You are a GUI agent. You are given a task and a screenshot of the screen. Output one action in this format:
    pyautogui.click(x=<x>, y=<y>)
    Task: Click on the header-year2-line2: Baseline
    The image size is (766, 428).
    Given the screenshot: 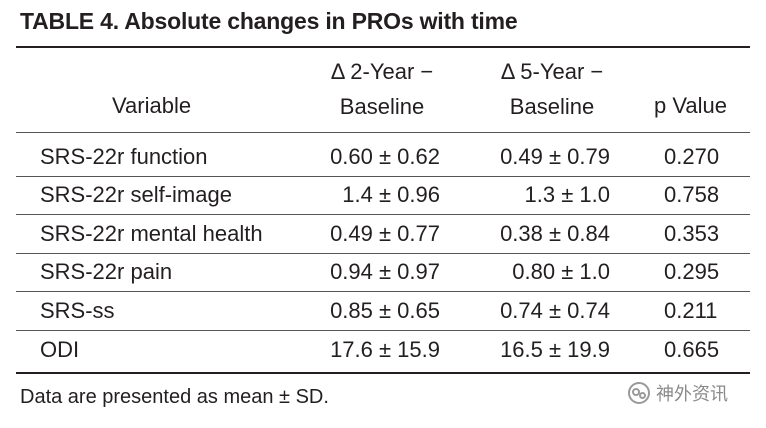 What is the action you would take?
    pyautogui.click(x=382, y=106)
    